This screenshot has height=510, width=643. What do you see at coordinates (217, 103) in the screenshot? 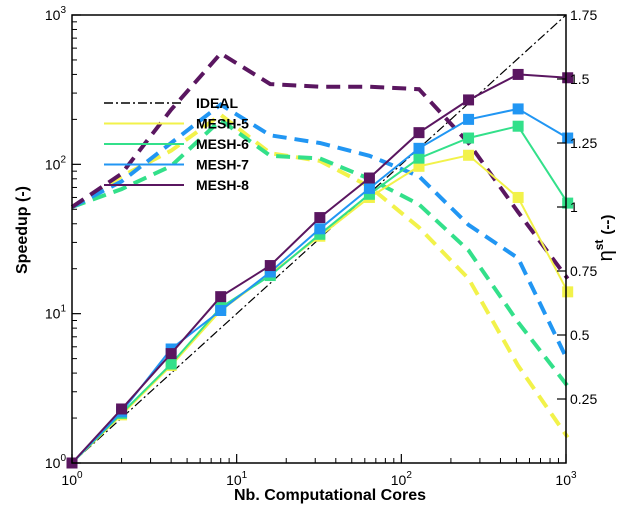
I see `legend-label: IDEAL` at bounding box center [217, 103].